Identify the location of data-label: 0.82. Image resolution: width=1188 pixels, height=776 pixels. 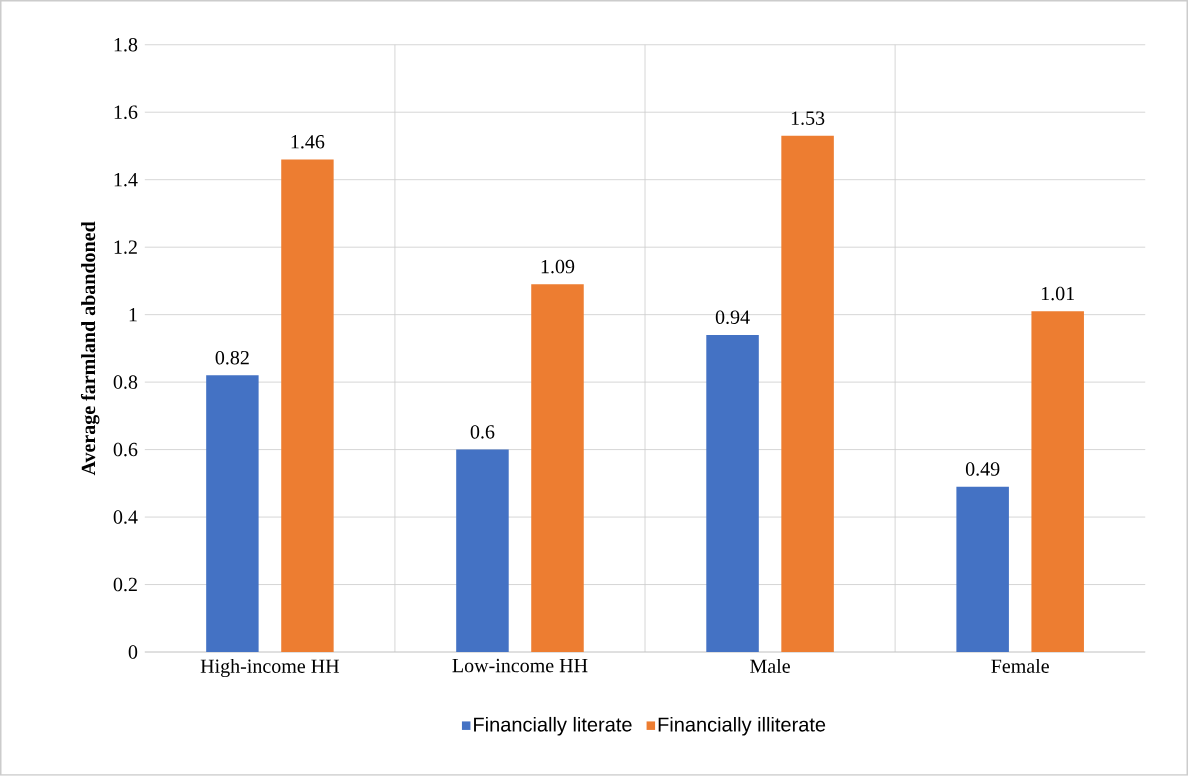
(232, 358).